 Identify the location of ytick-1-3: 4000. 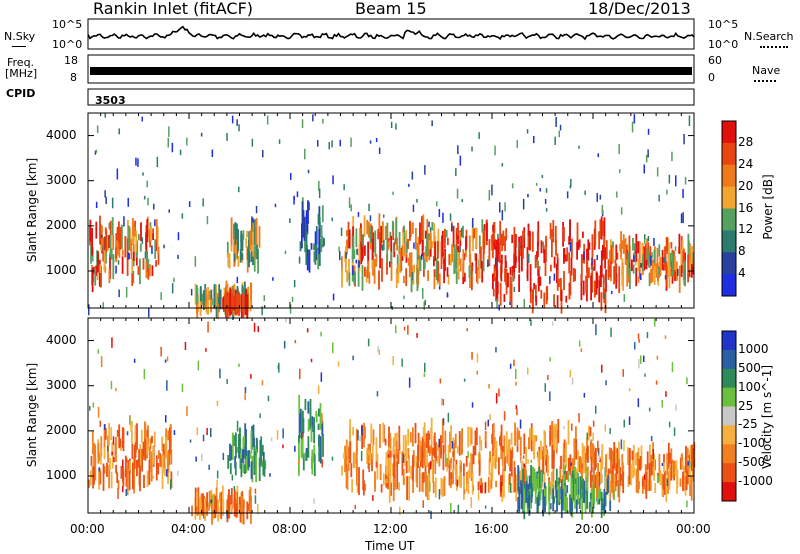
(61, 339).